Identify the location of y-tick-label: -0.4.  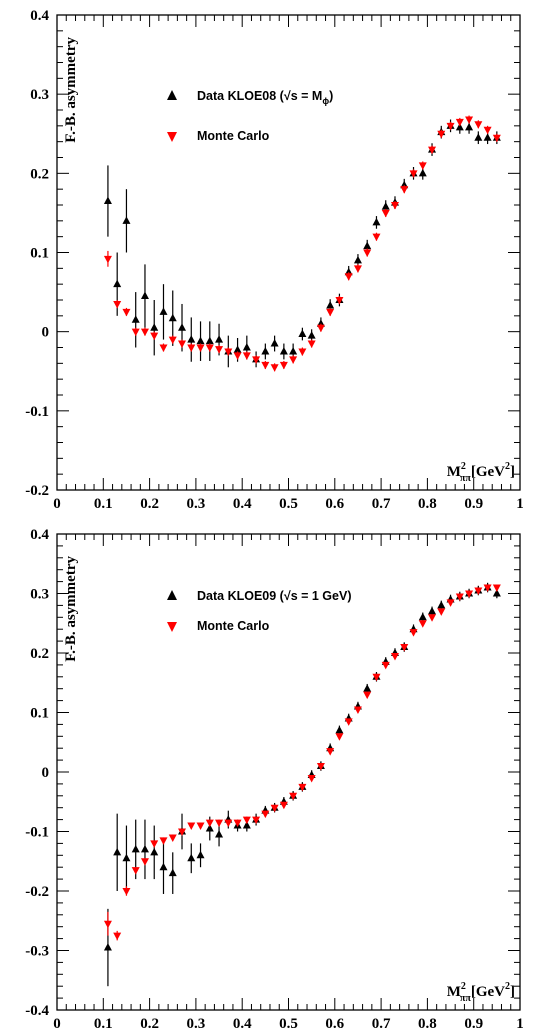
(37, 1011).